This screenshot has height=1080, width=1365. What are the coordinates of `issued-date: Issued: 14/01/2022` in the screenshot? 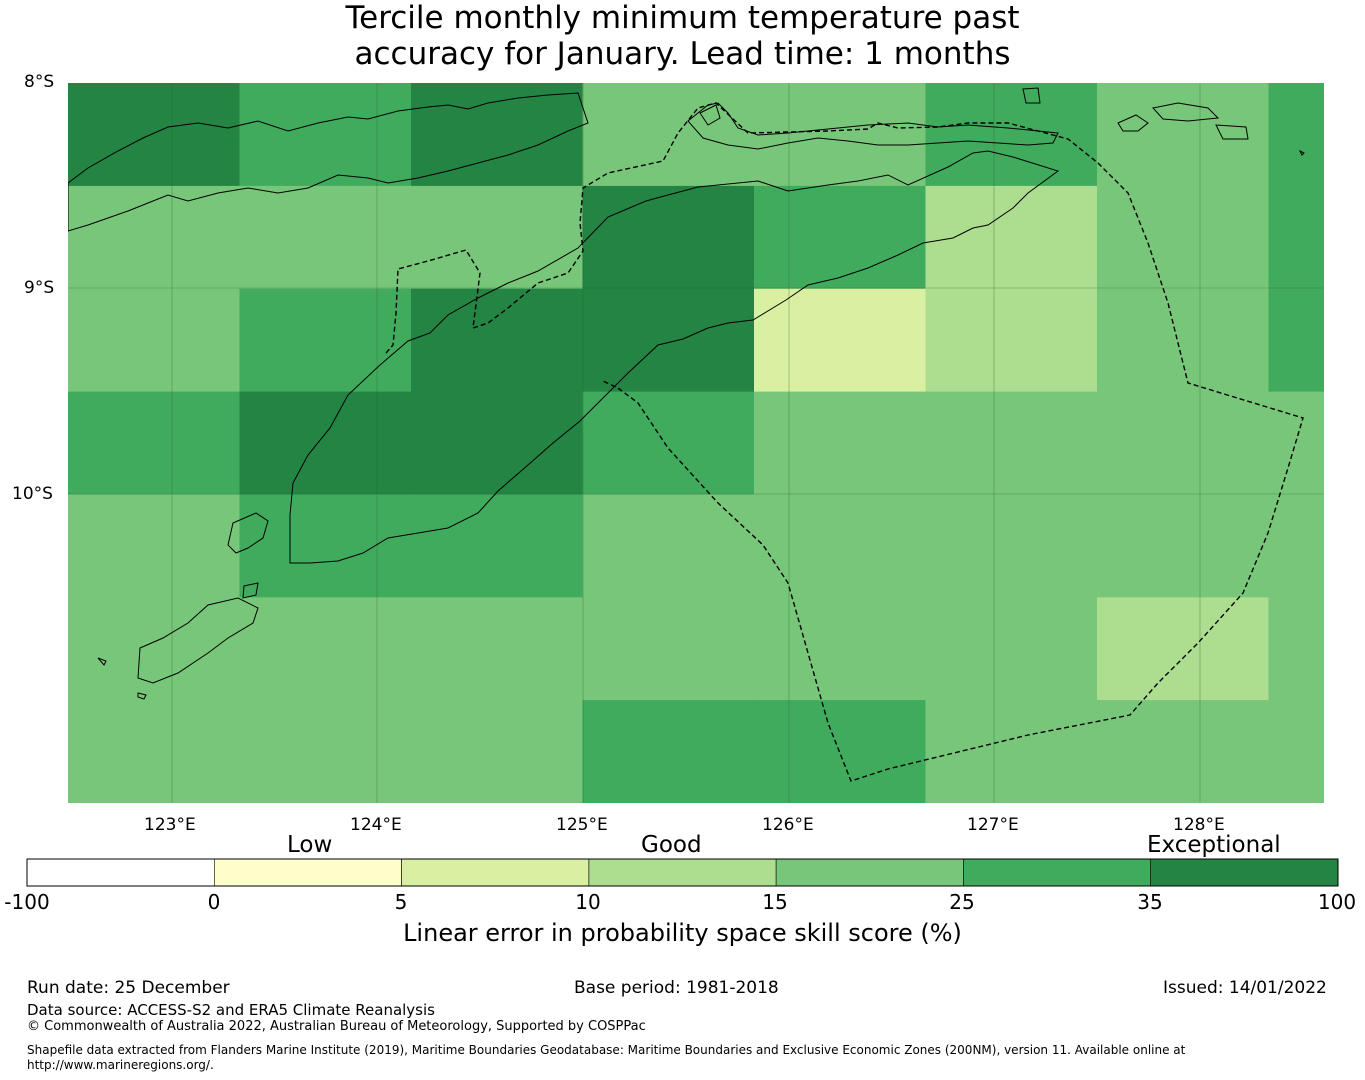 It's located at (1245, 988).